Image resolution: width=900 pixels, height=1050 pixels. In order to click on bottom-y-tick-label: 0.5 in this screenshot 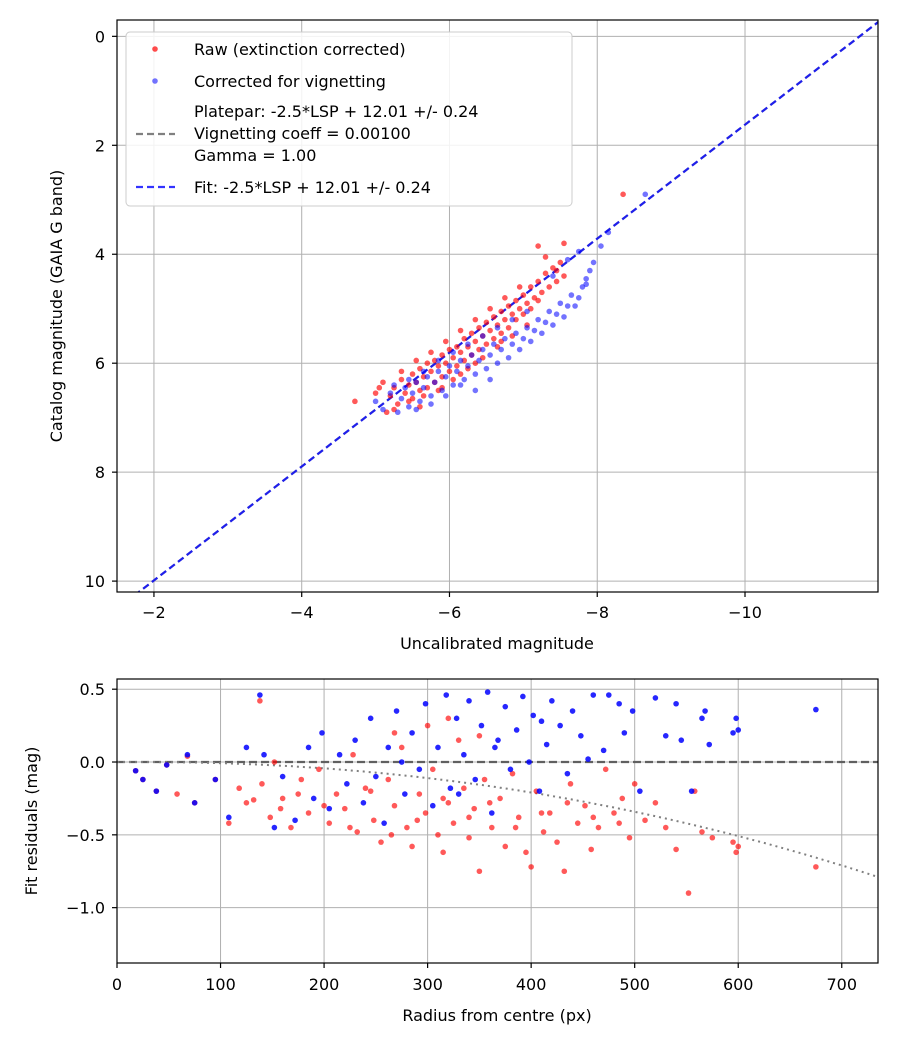, I will do `click(92, 689)`.